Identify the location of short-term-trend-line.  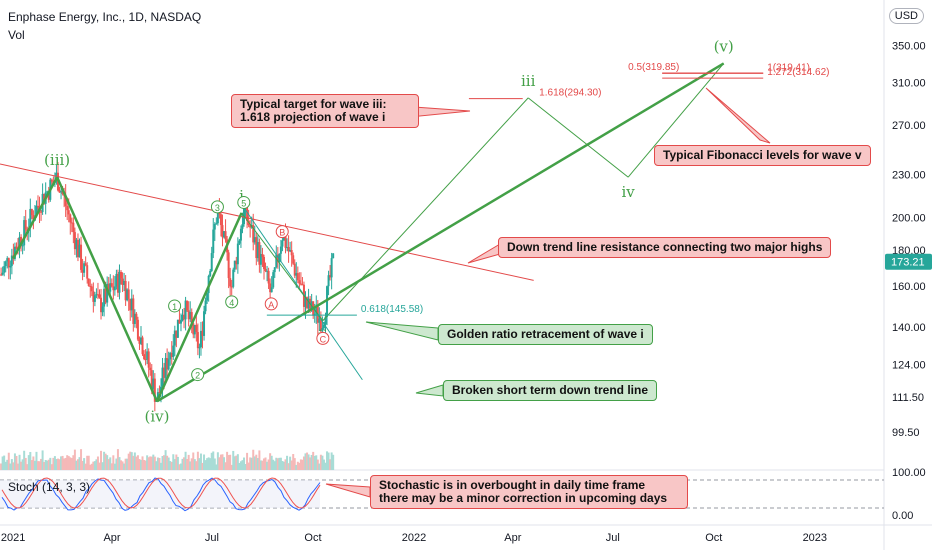
(300, 290).